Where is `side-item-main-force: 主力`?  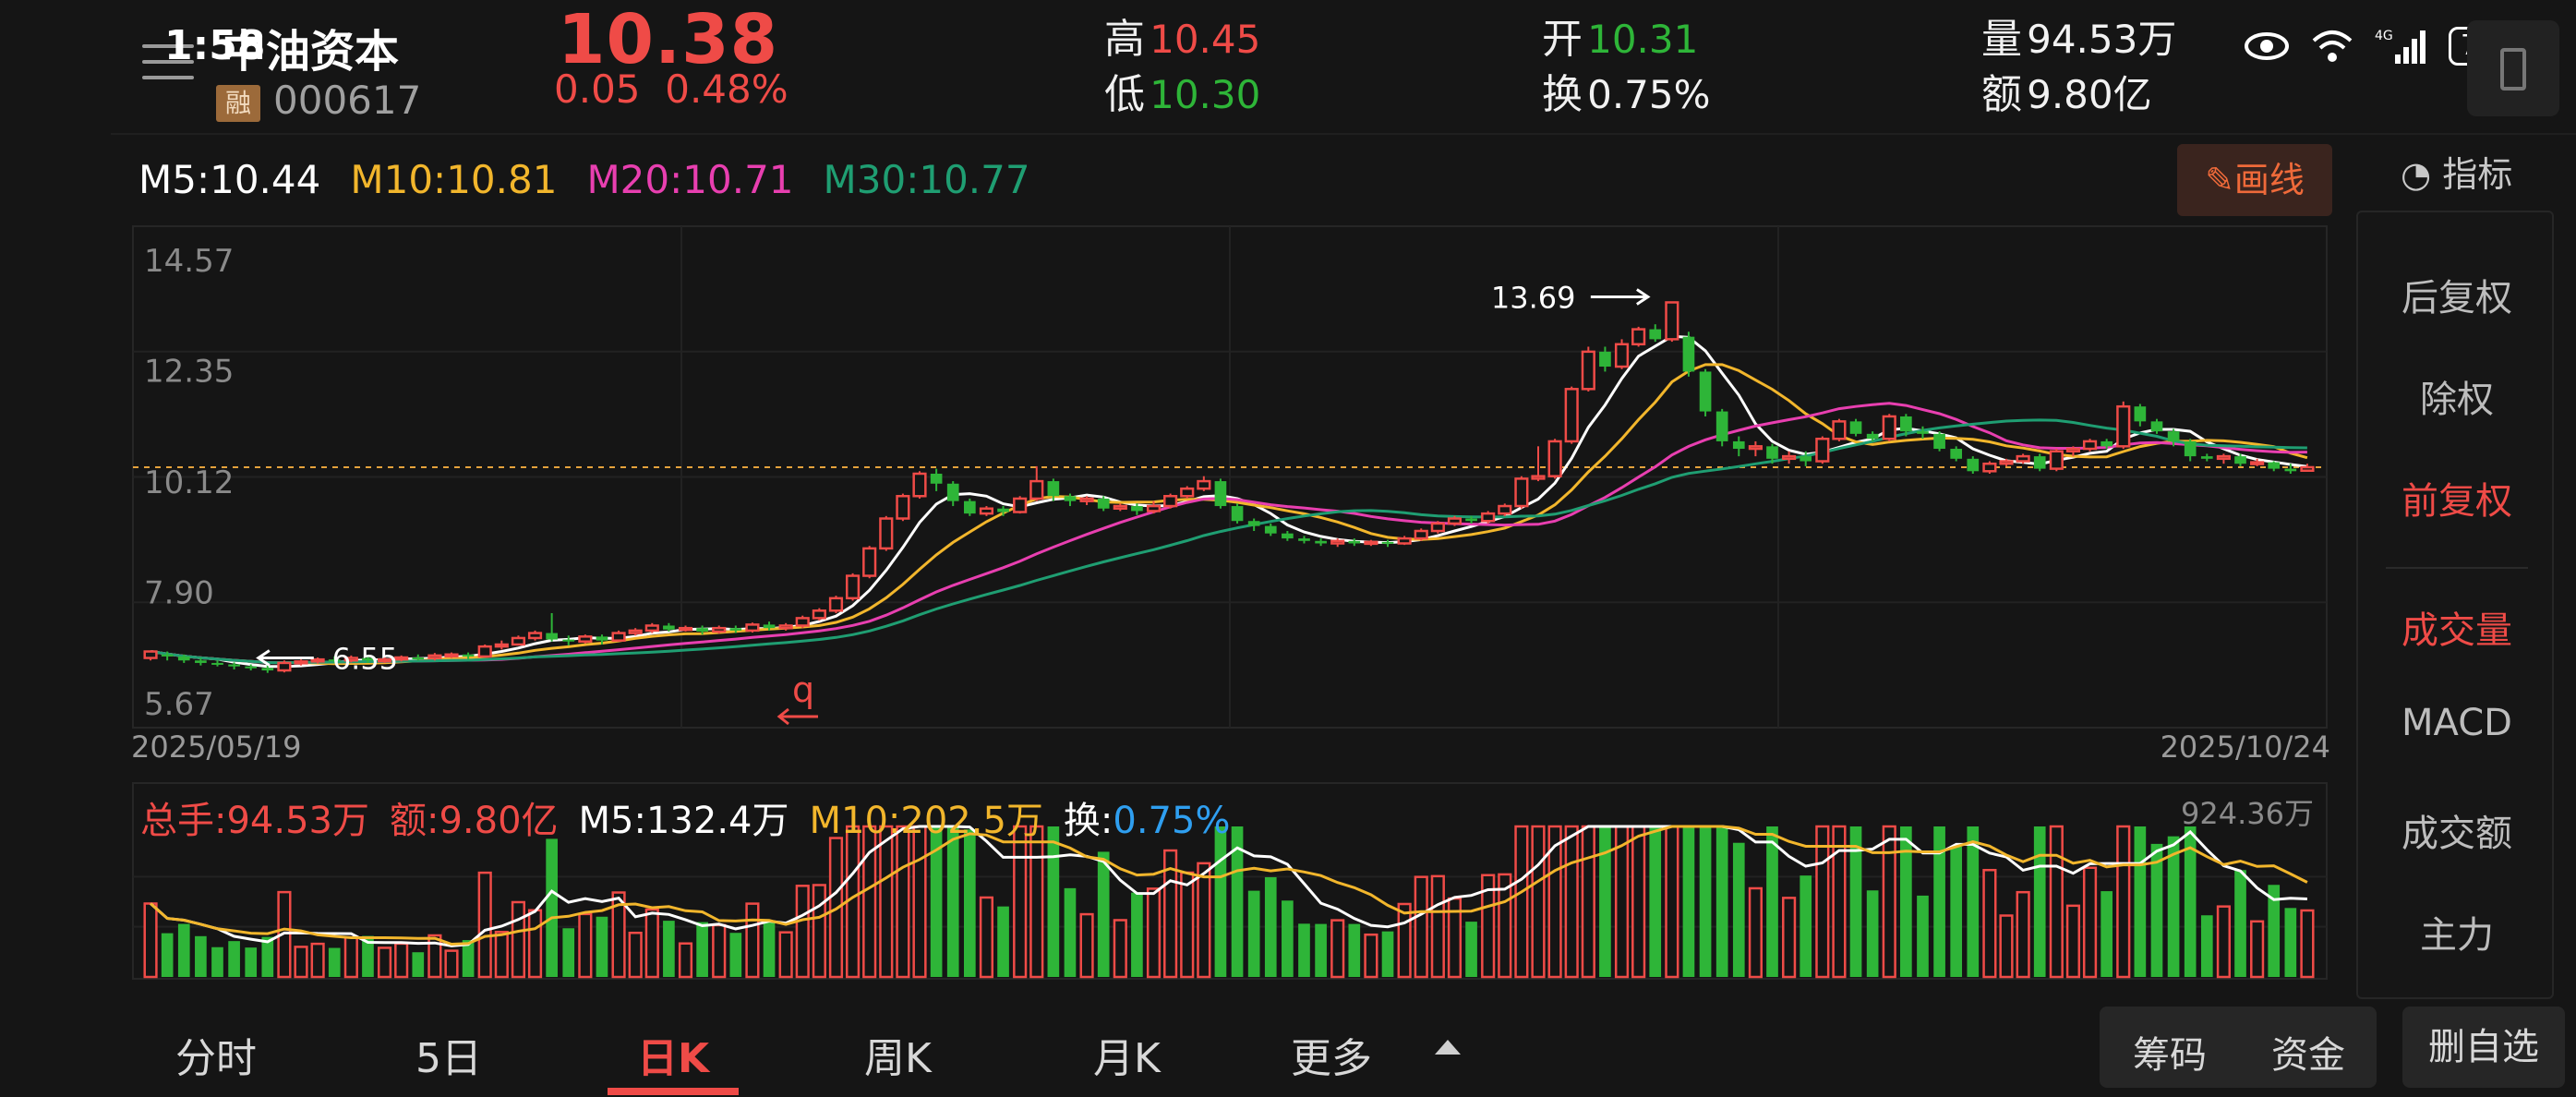 side-item-main-force: 主力 is located at coordinates (2457, 935).